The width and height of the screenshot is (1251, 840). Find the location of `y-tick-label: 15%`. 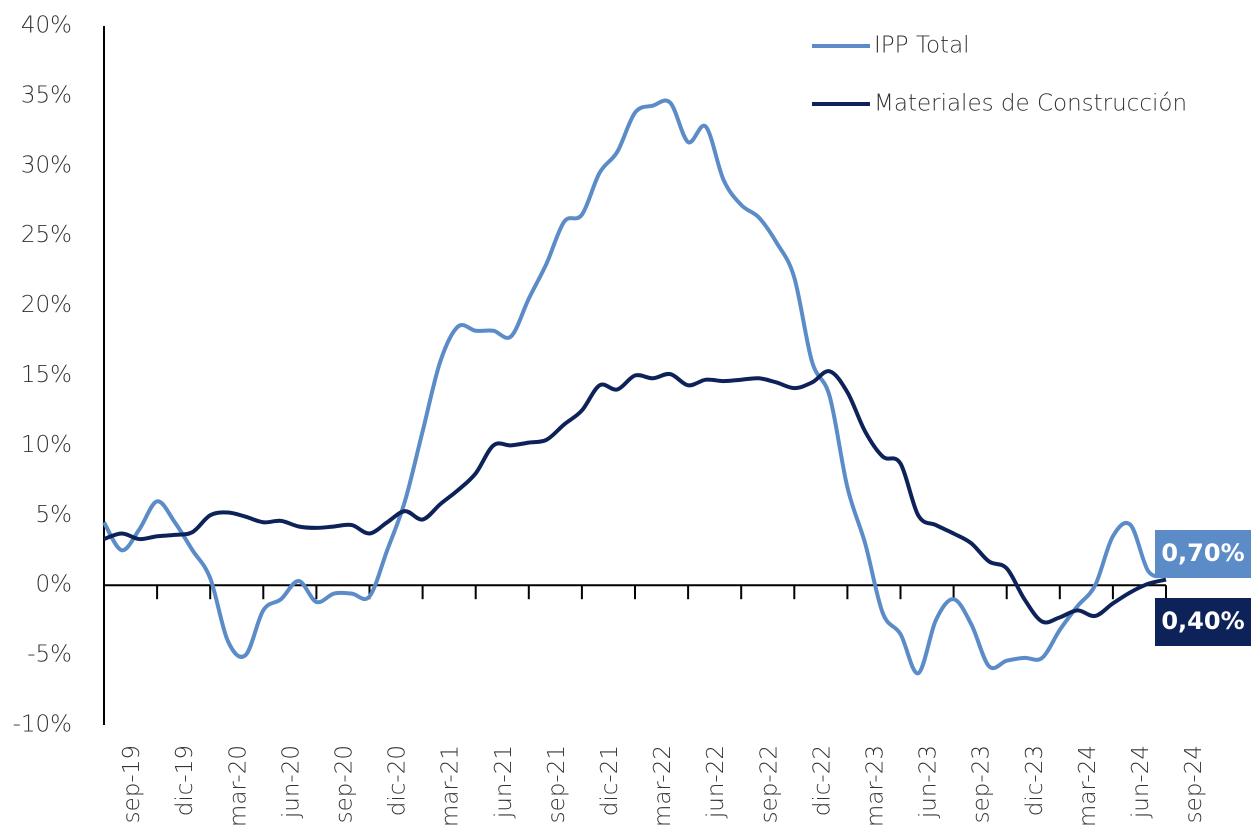

y-tick-label: 15% is located at coordinates (46, 375).